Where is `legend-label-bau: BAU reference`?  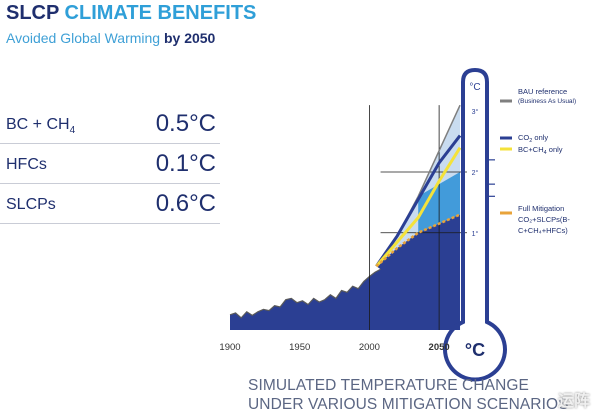
legend-label-bau: BAU reference is located at coordinates (542, 91).